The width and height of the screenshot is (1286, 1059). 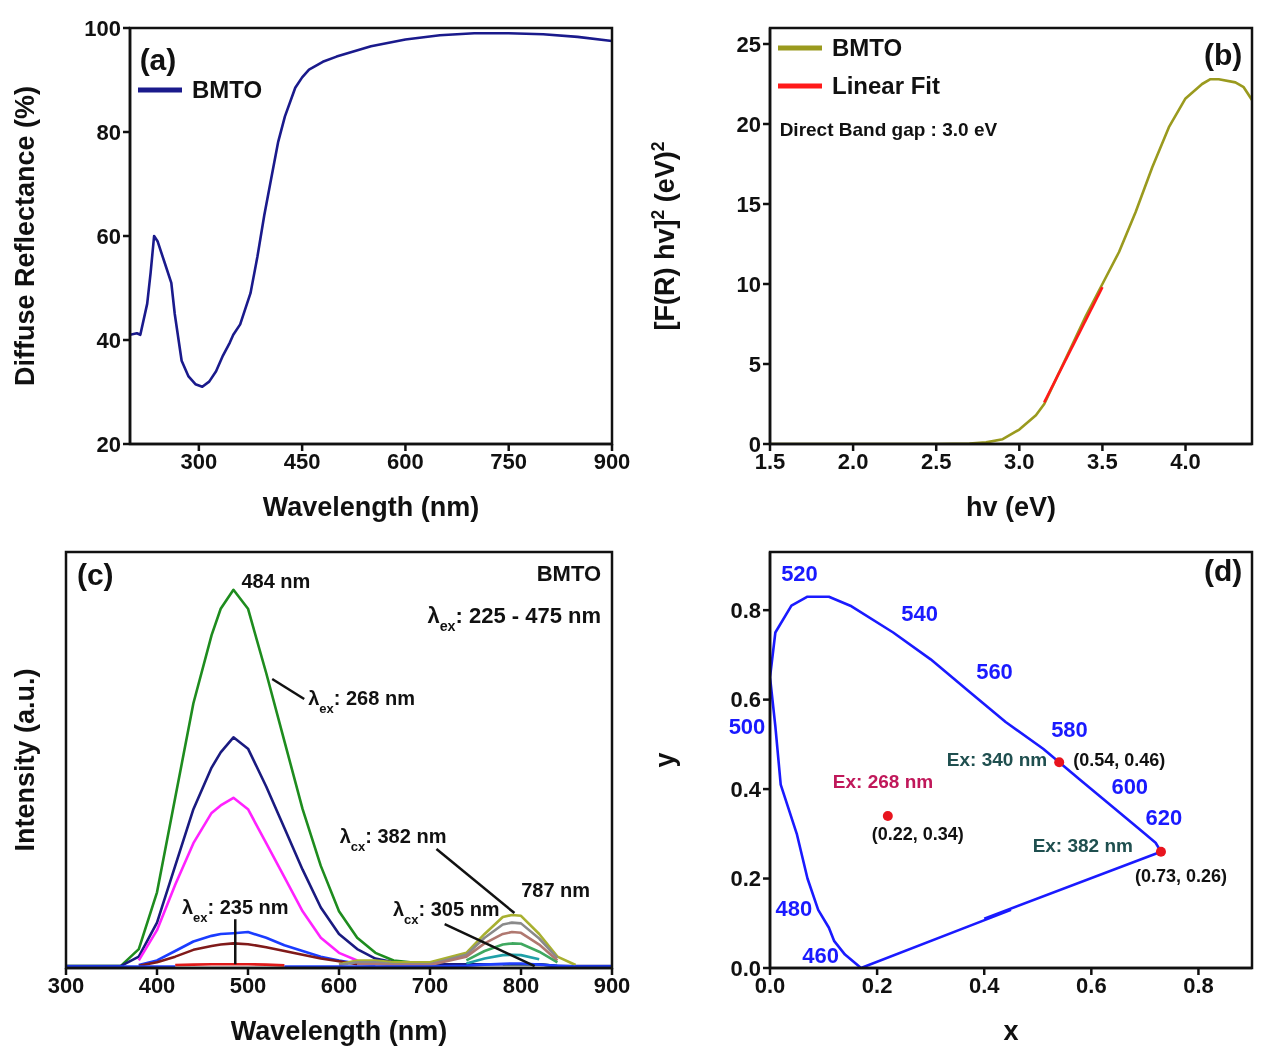 I want to click on annotation: 540, so click(x=919, y=613).